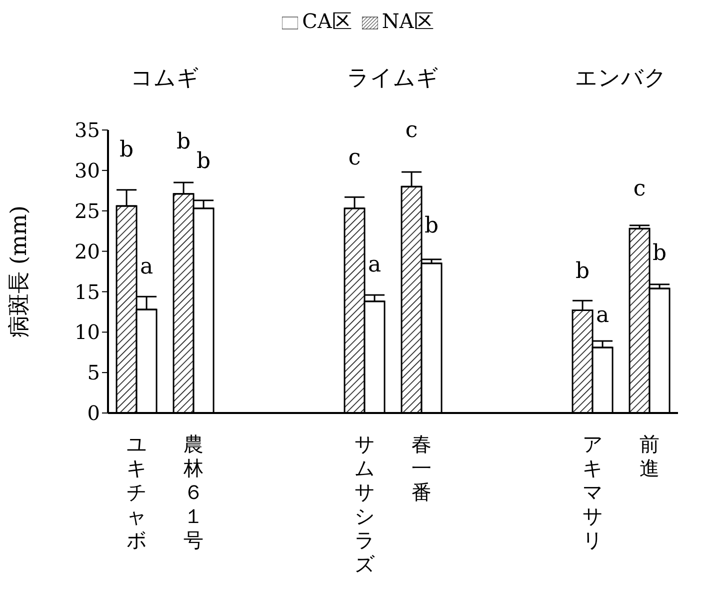  What do you see at coordinates (650, 456) in the screenshot?
I see `x-tick-label: 前進` at bounding box center [650, 456].